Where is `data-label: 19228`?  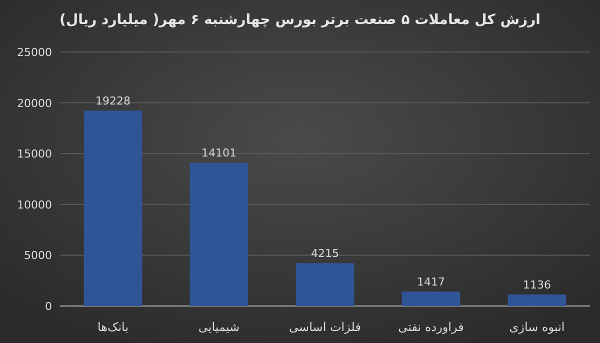 data-label: 19228 is located at coordinates (113, 101).